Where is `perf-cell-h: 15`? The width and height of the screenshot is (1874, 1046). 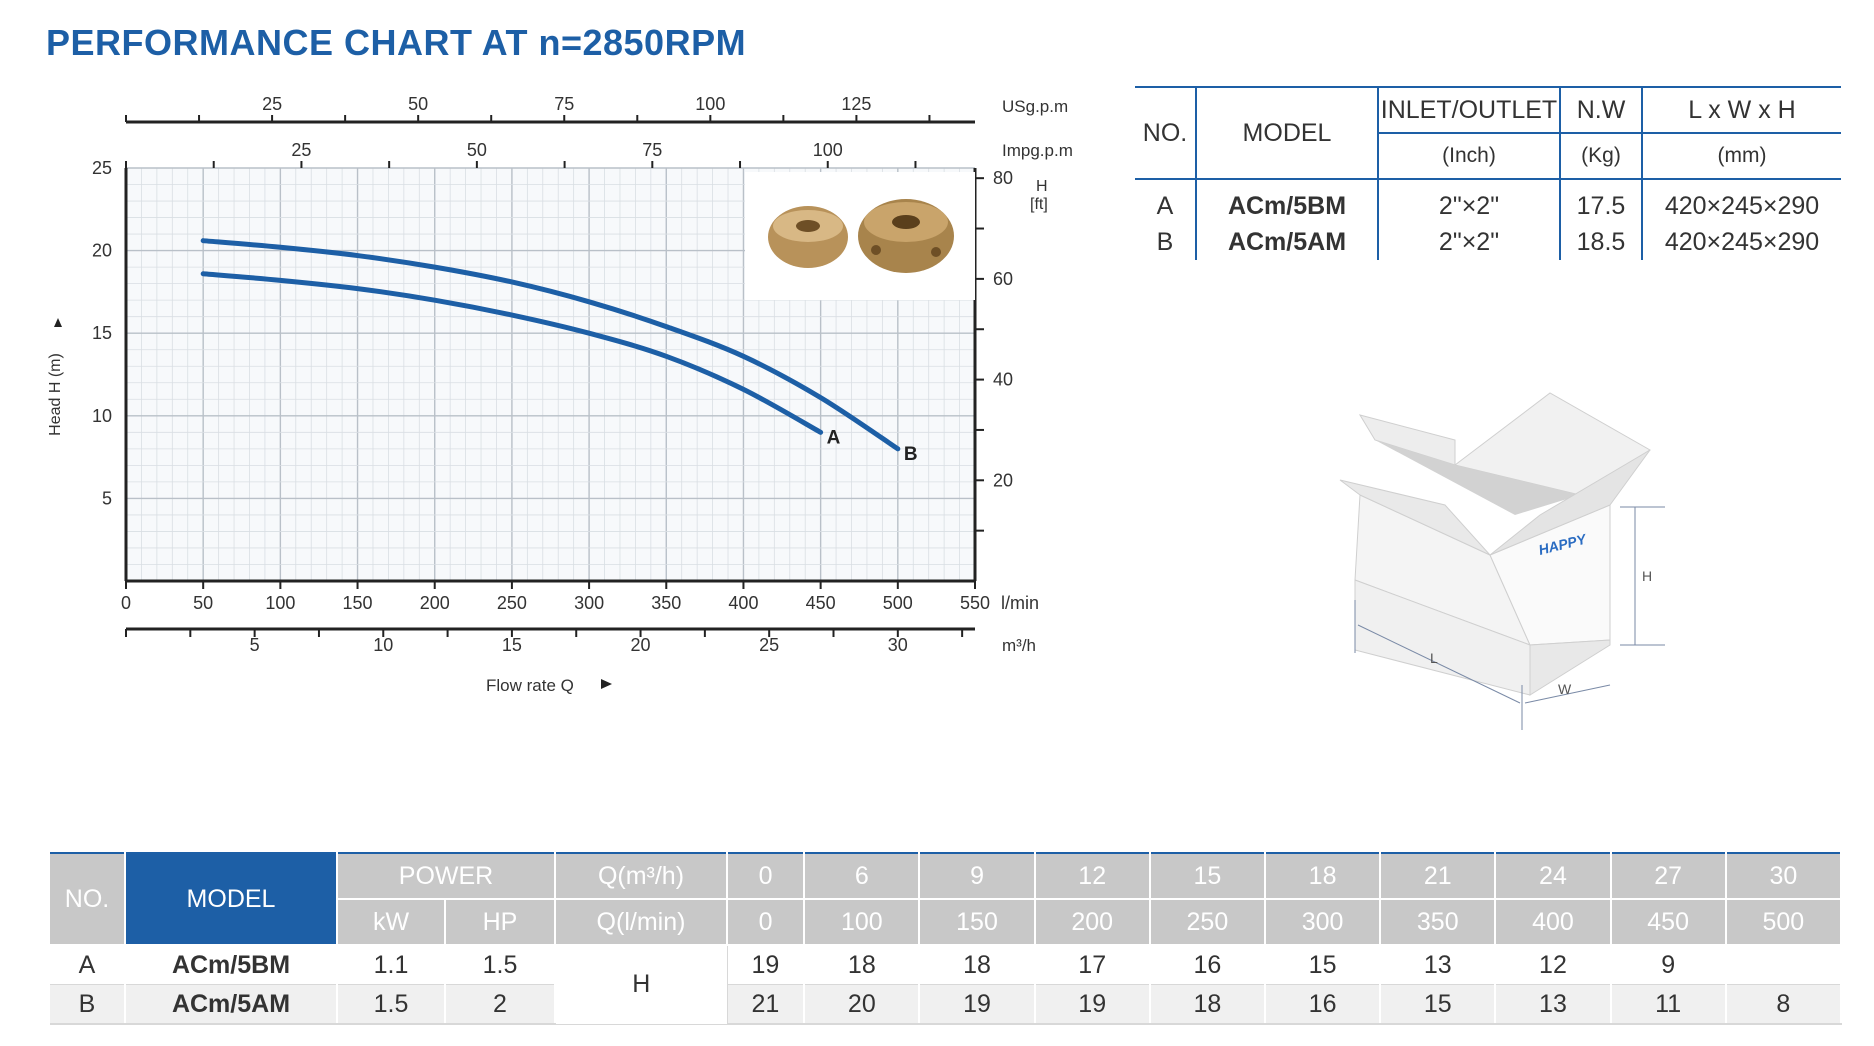 perf-cell-h: 15 is located at coordinates (1438, 1004).